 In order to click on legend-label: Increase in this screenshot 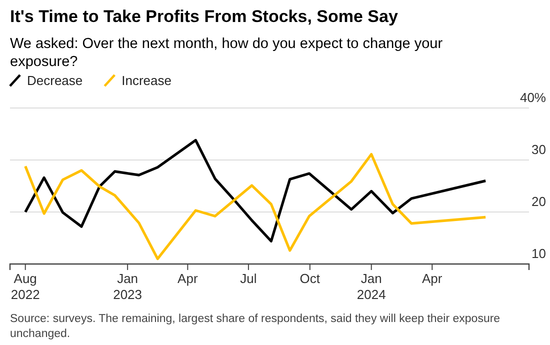, I will do `click(147, 80)`.